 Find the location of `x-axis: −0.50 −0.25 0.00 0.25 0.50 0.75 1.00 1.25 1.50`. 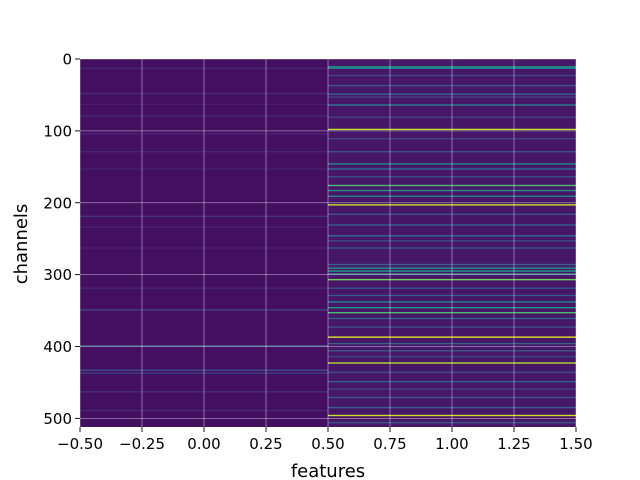

x-axis: −0.50 −0.25 0.00 0.25 0.50 0.75 1.00 1.25 1.50 is located at coordinates (325, 440).